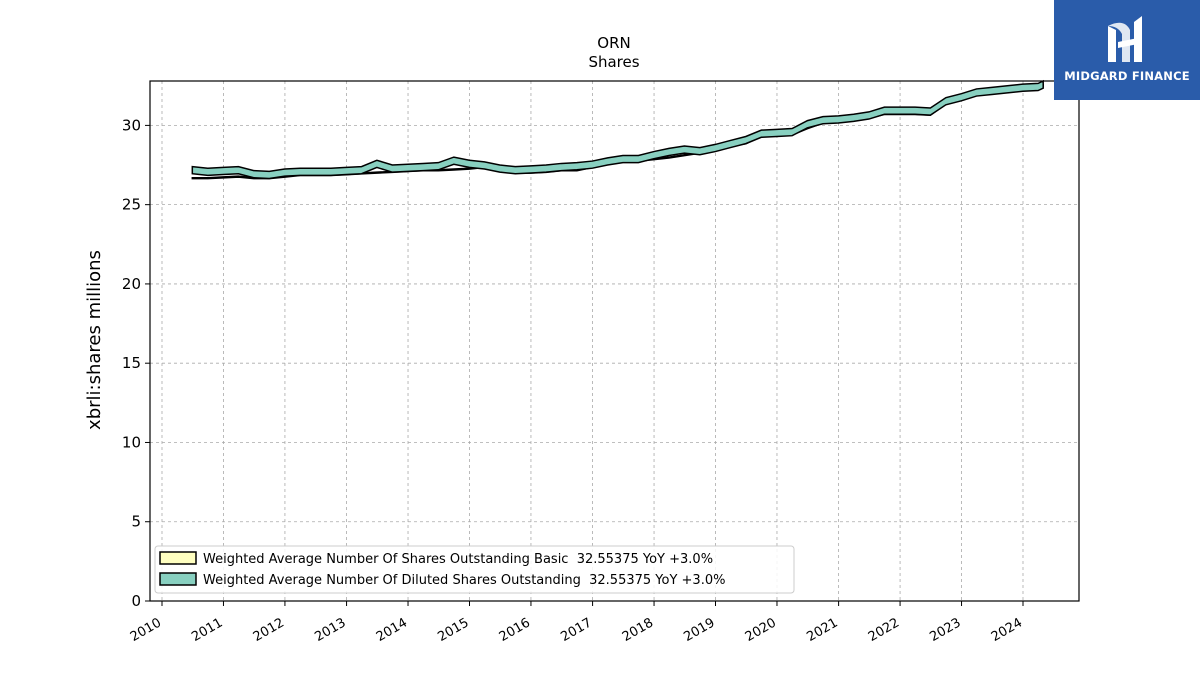 This screenshot has height=675, width=1200. What do you see at coordinates (613, 43) in the screenshot?
I see `chart-title: ORN` at bounding box center [613, 43].